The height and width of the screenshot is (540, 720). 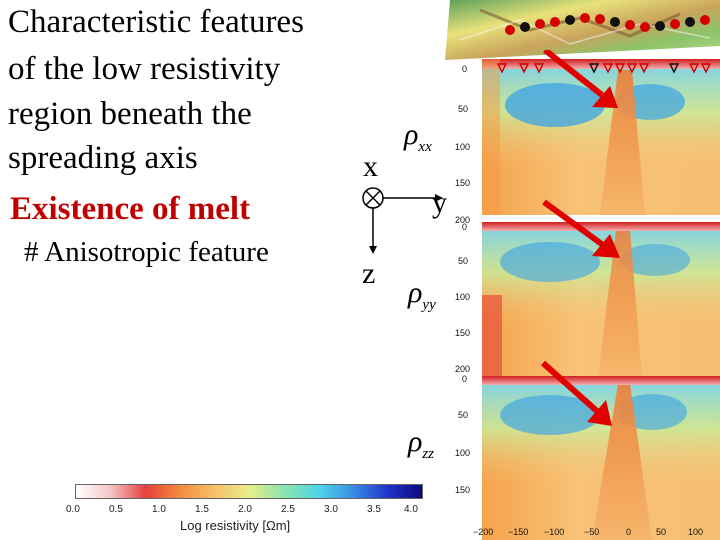 What do you see at coordinates (331, 509) in the screenshot?
I see `colorbar-tick: 3.0` at bounding box center [331, 509].